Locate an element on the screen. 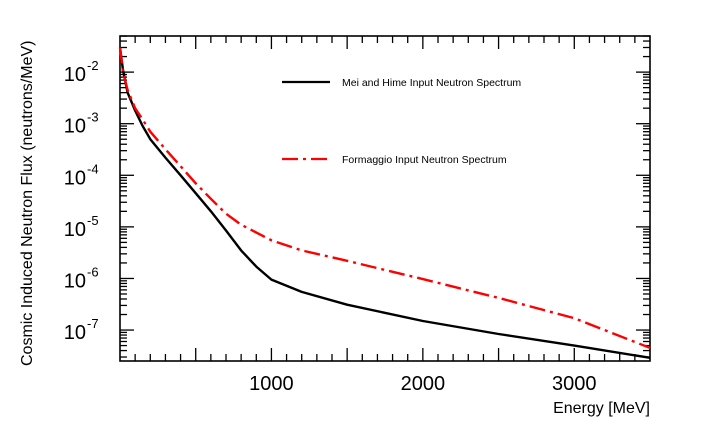  x-axis-title: Energy [MeV] is located at coordinates (601, 408).